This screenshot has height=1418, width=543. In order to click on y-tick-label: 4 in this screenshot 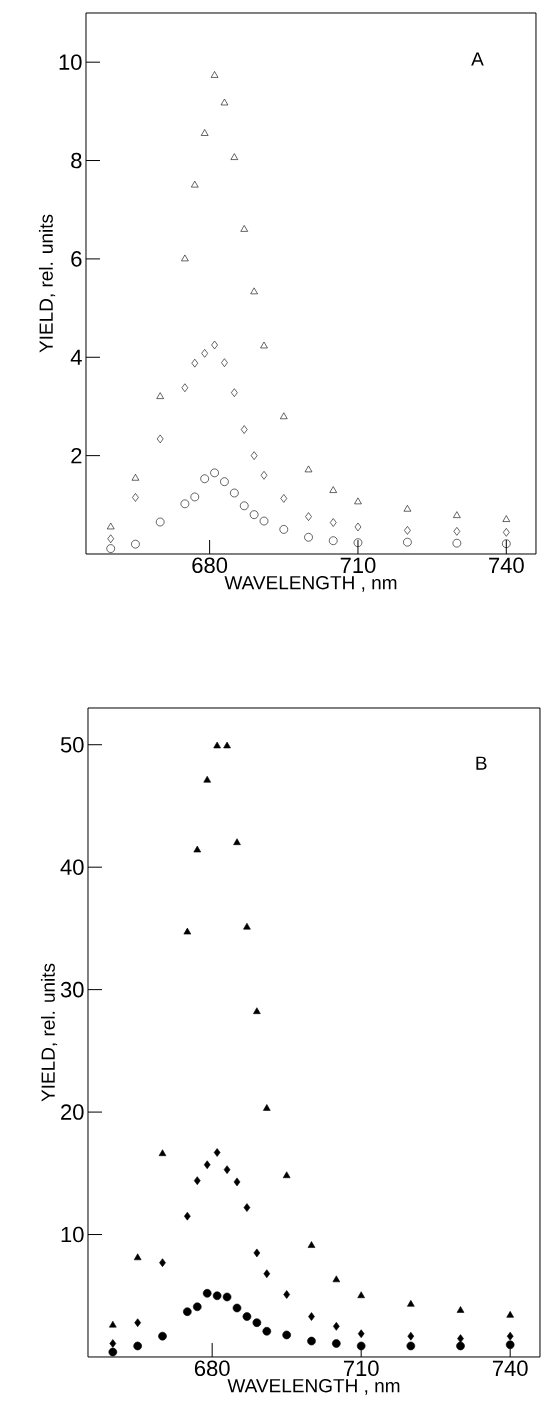, I will do `click(76, 357)`.